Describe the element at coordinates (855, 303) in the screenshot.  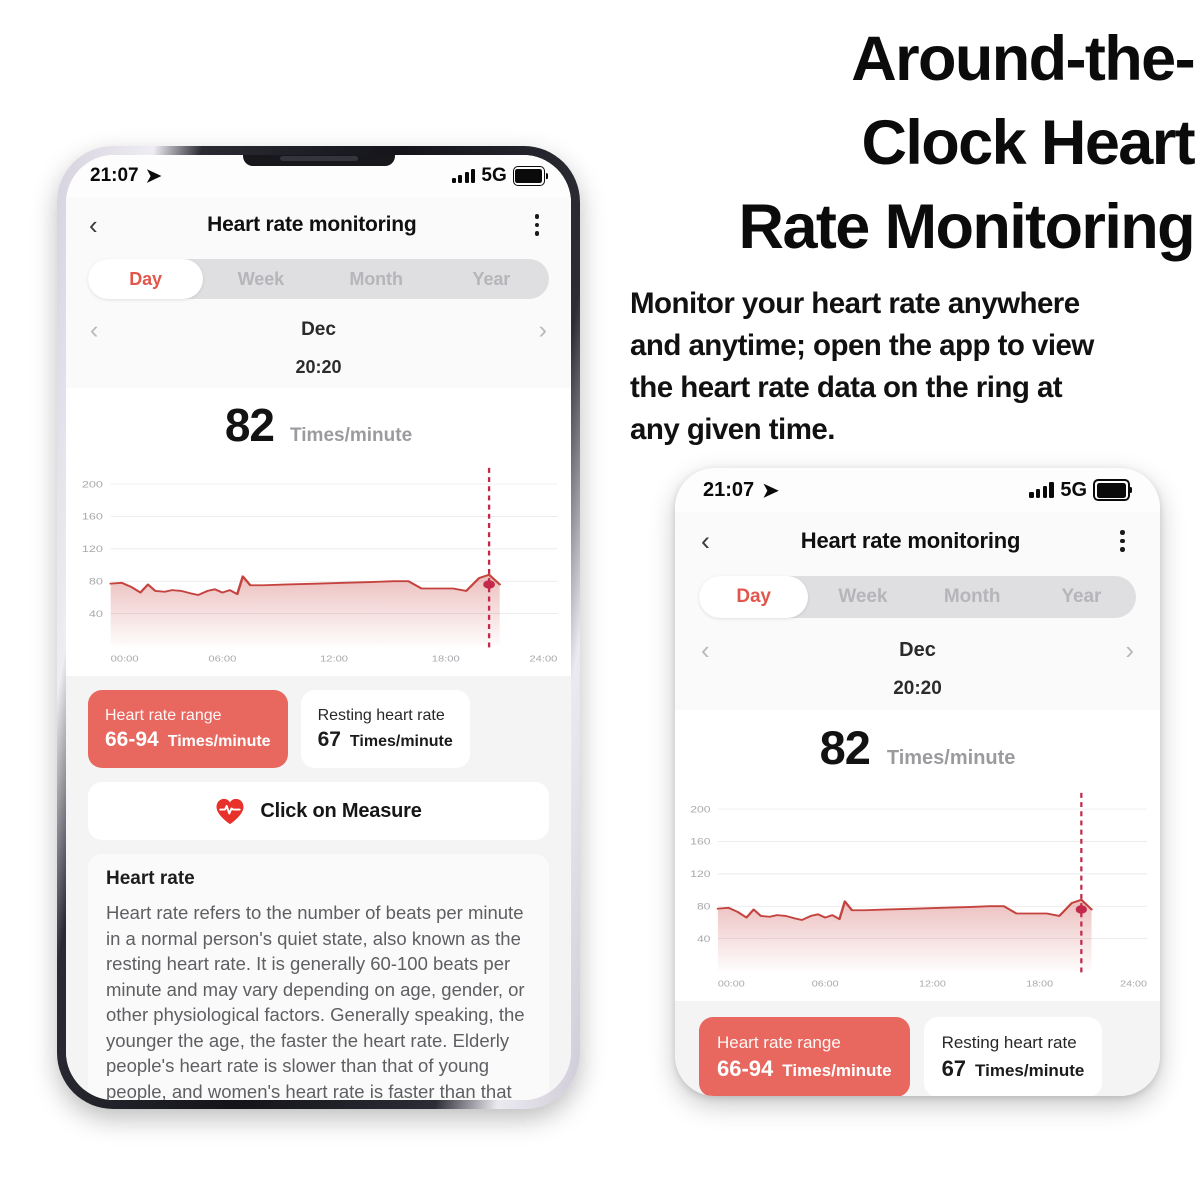
I see `body-line-1: Monitor your heart rate anywhere` at that location.